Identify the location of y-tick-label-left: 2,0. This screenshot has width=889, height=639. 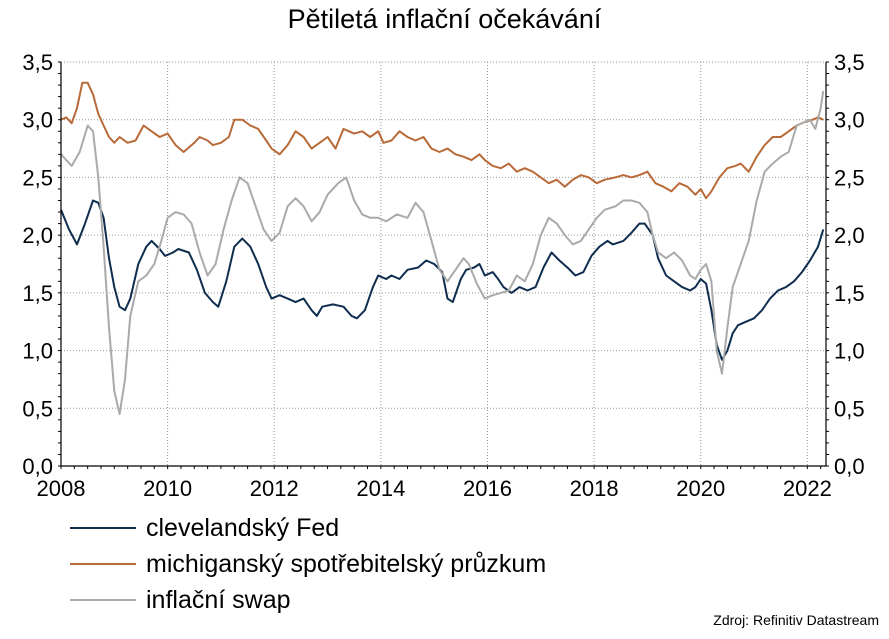
(37, 235).